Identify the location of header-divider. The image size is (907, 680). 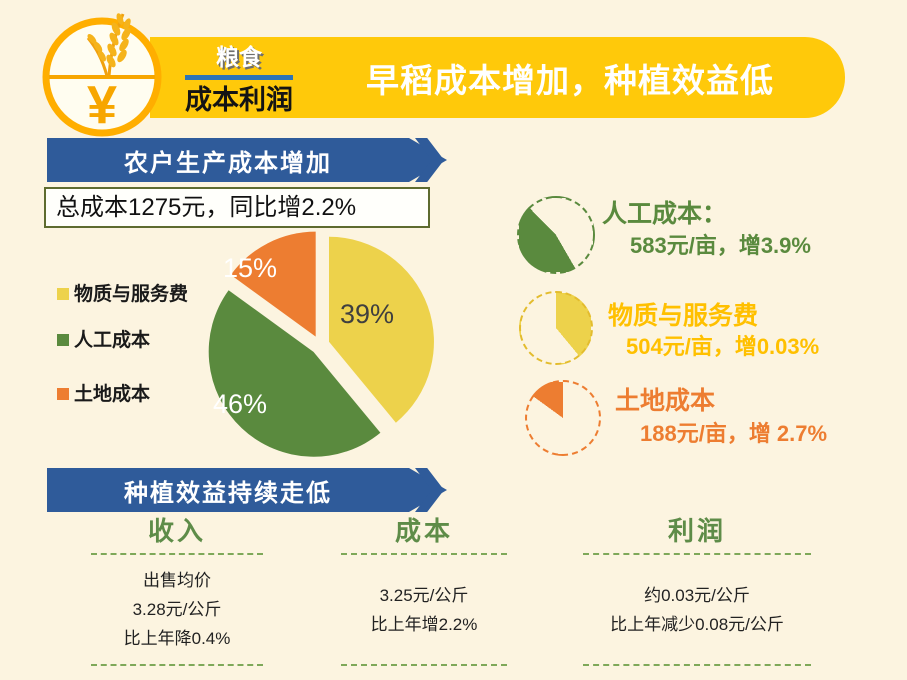
(239, 77).